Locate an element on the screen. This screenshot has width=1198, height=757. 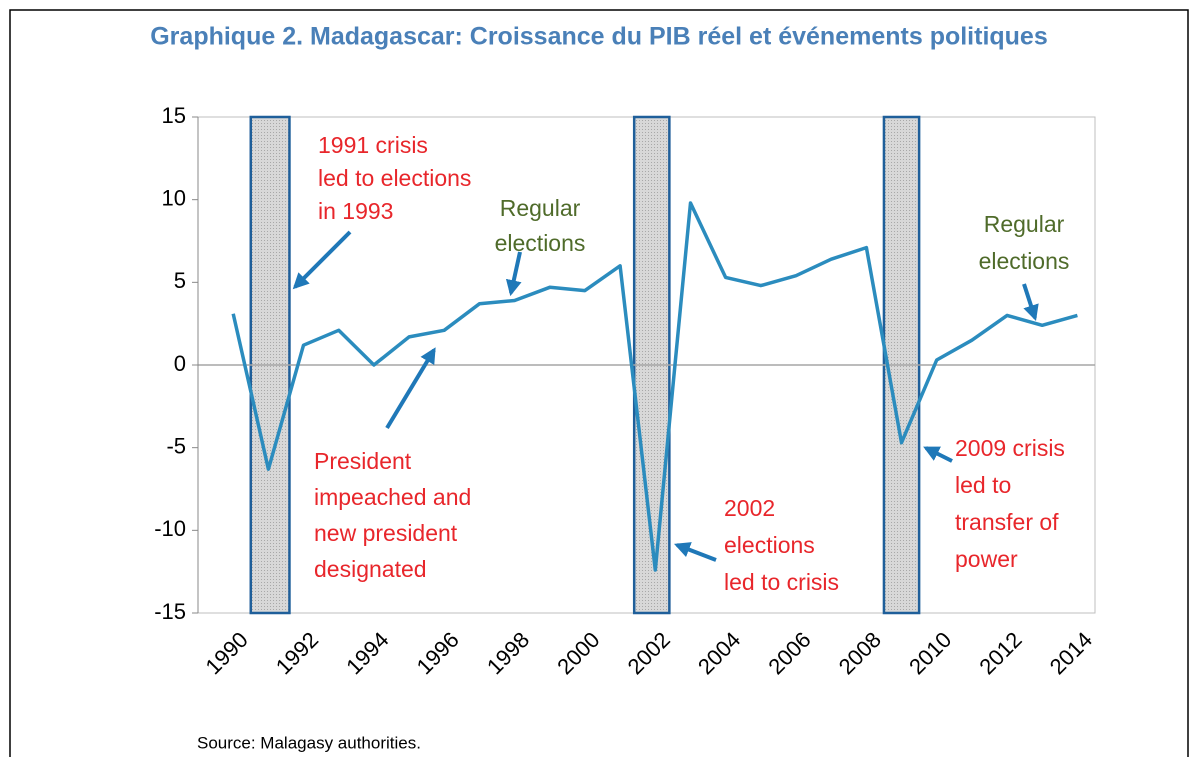
annotation-text: 2009 crisis is located at coordinates (1010, 448).